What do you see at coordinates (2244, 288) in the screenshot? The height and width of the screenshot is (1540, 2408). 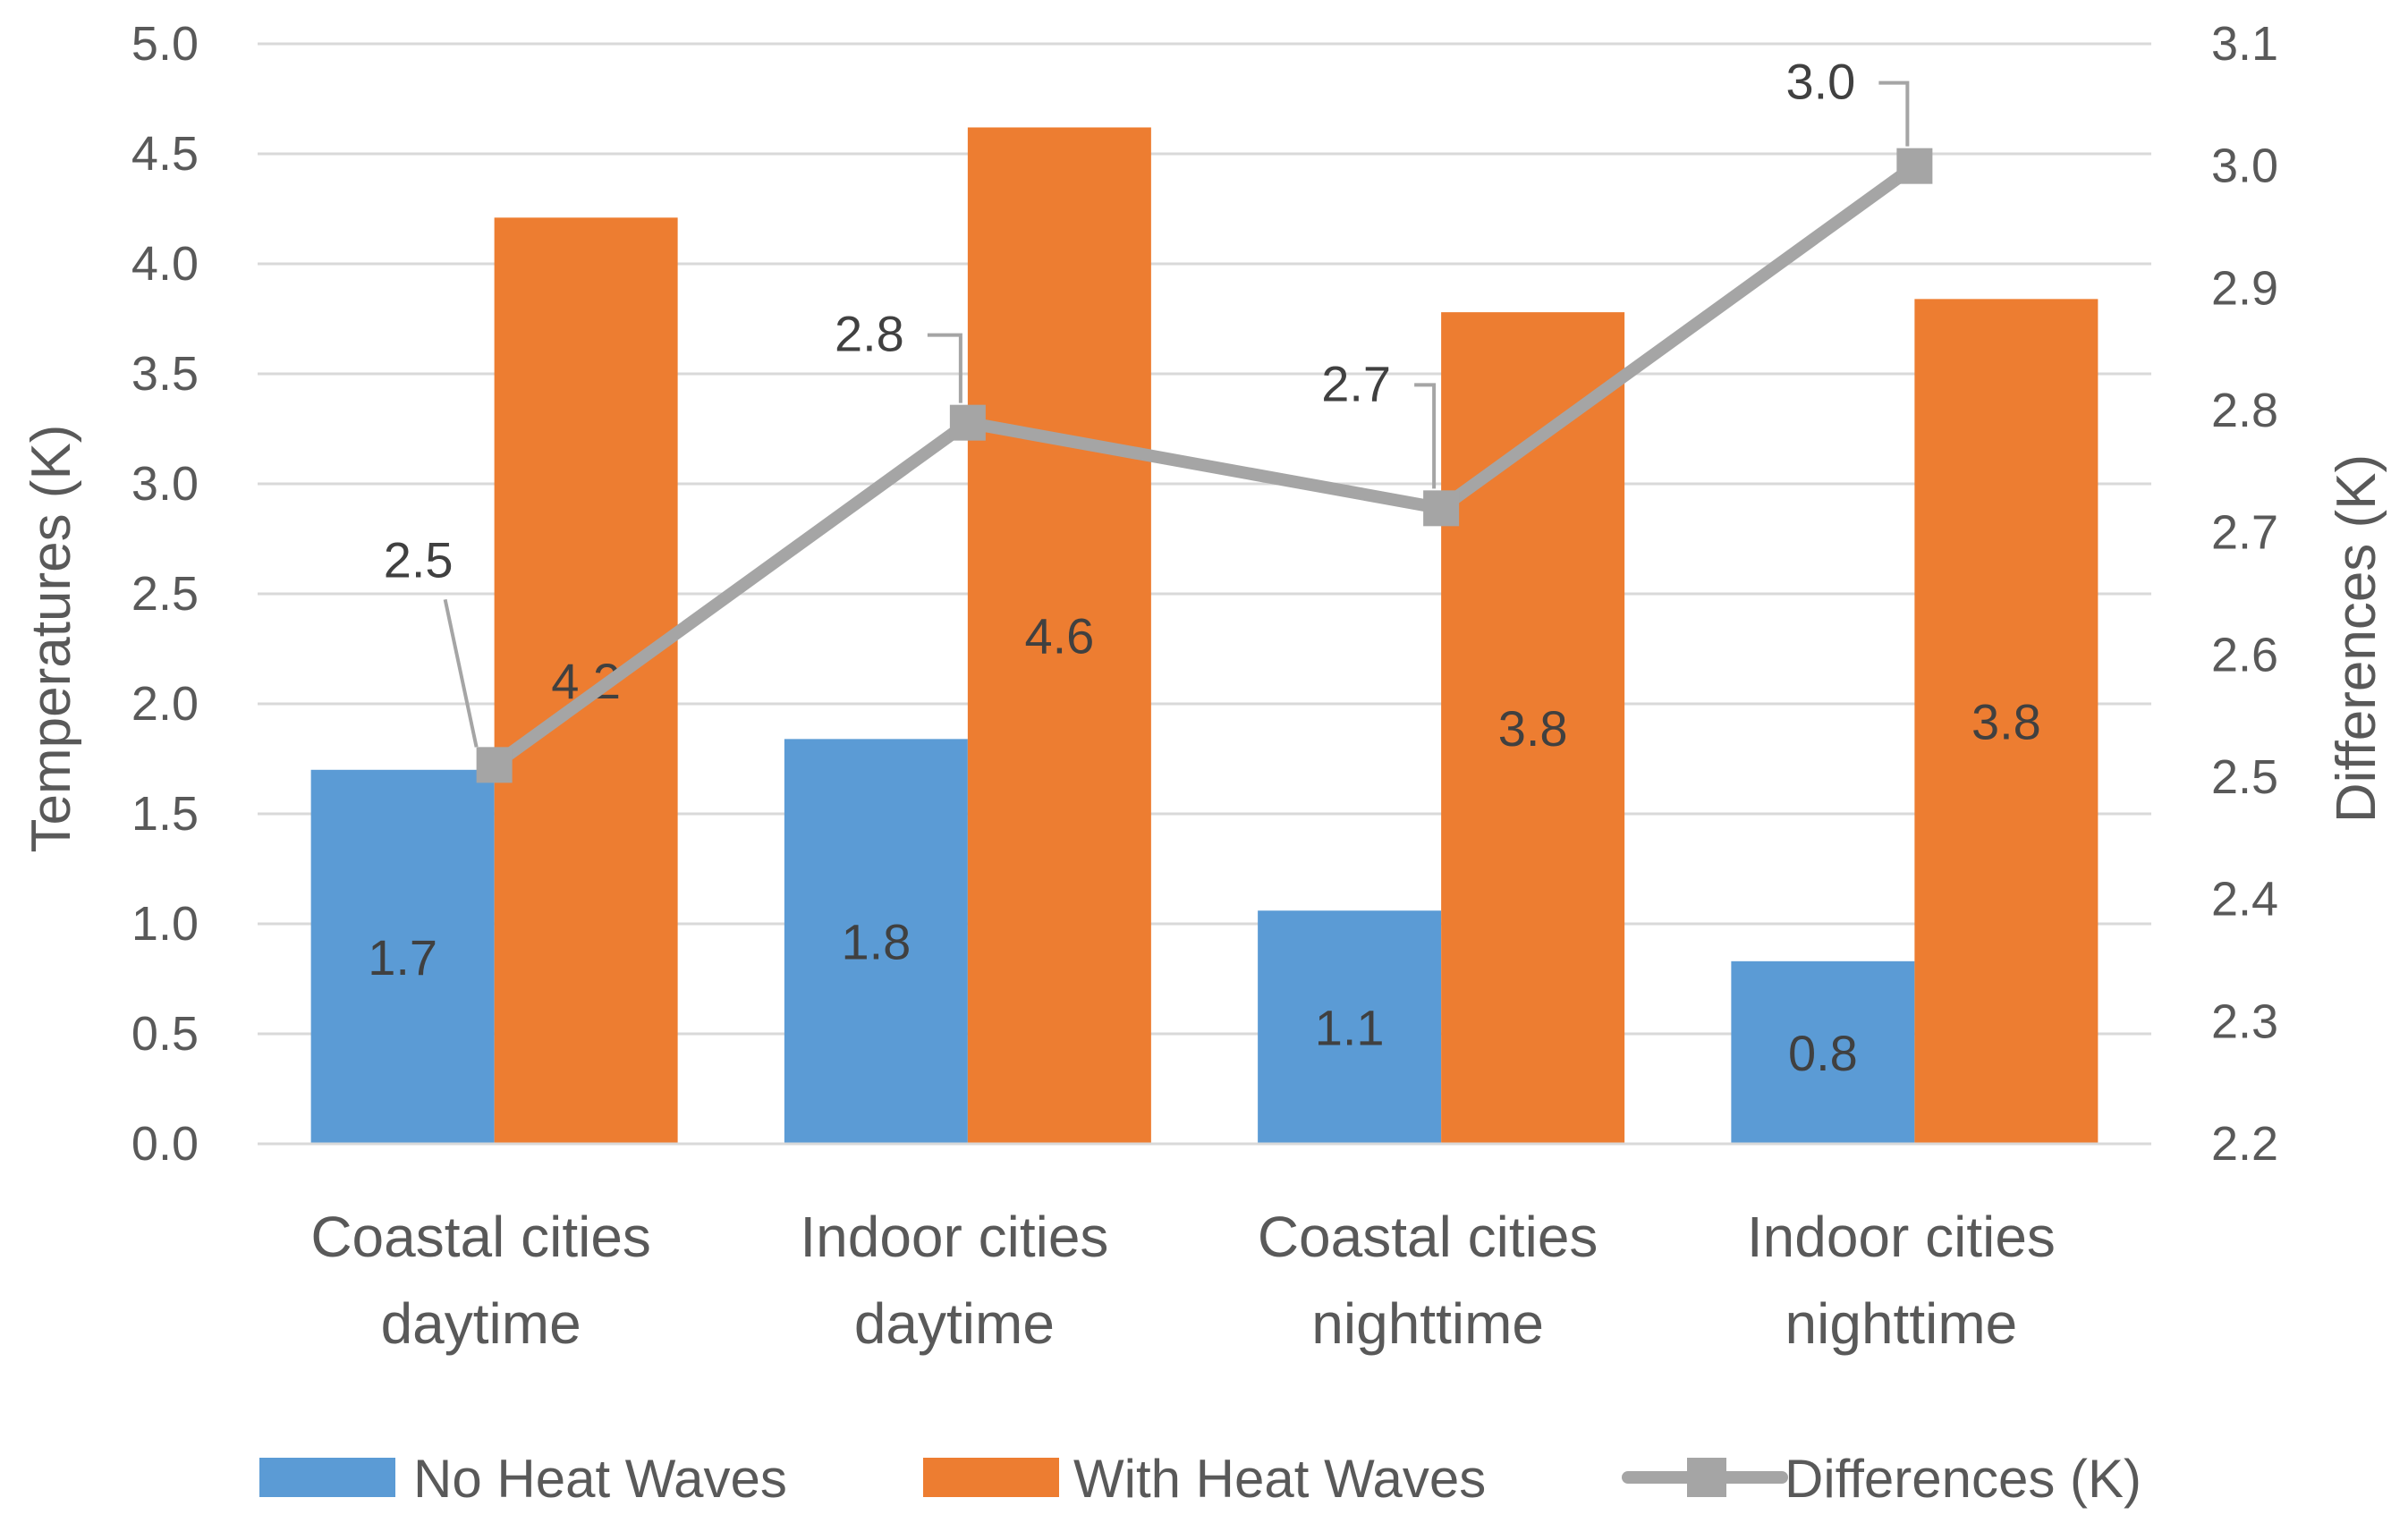 I see `right-axis-tick-label: 2.9` at bounding box center [2244, 288].